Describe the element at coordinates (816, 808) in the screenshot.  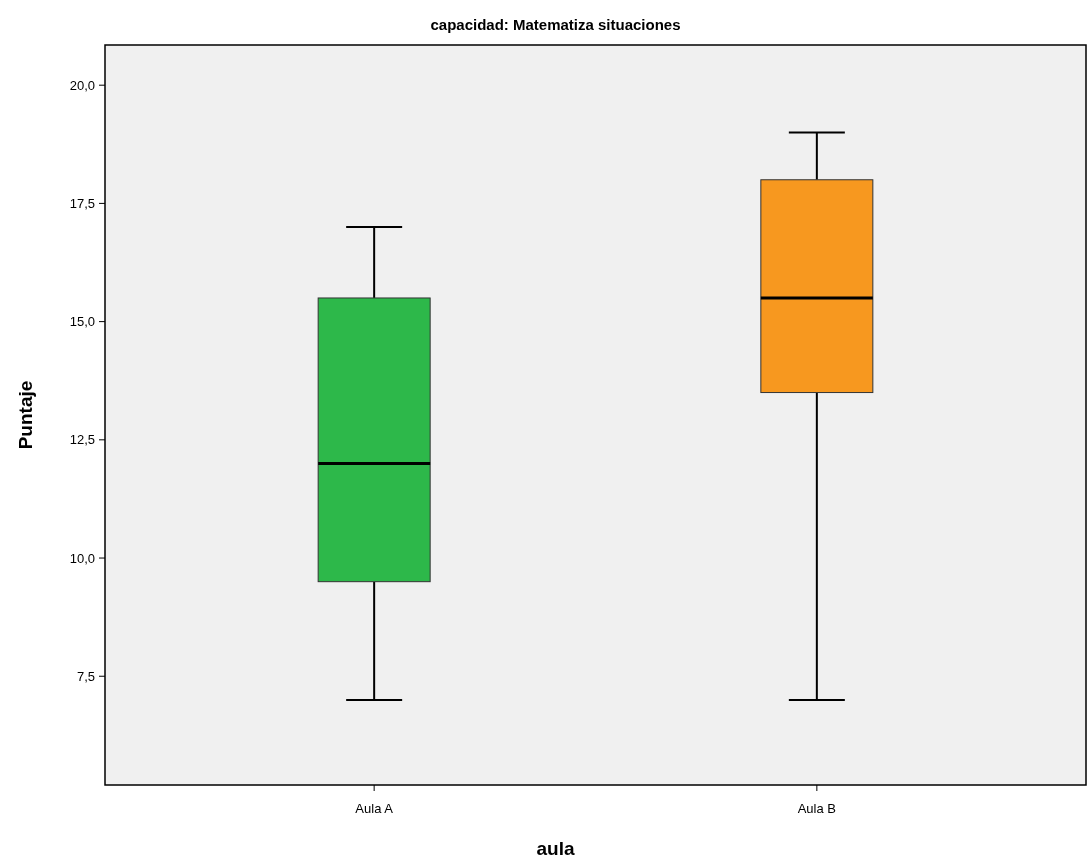
I see `x-tick-label: Aula B` at that location.